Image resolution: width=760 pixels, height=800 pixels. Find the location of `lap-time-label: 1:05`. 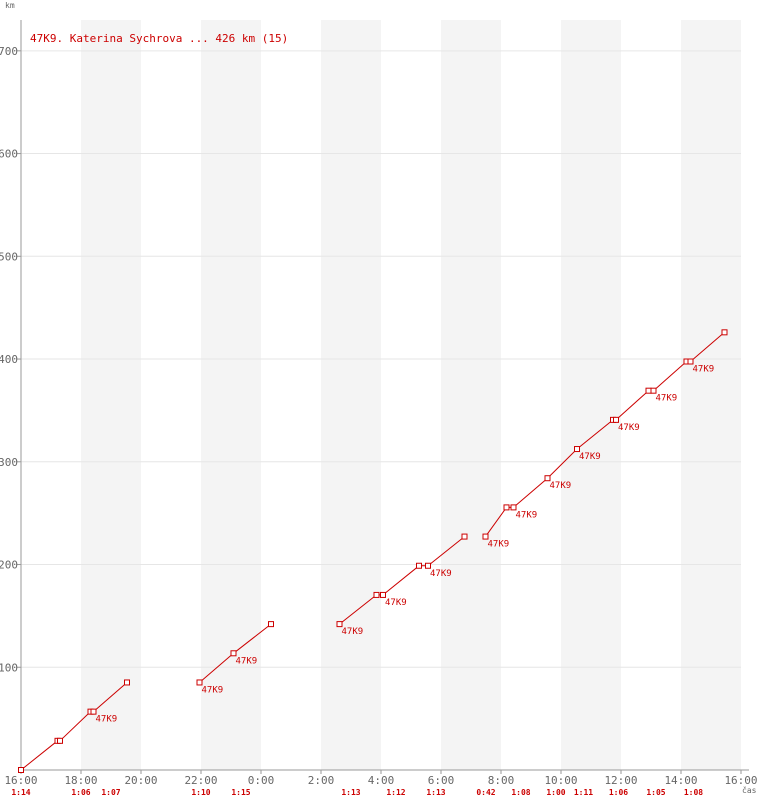

lap-time-label: 1:05 is located at coordinates (655, 792).